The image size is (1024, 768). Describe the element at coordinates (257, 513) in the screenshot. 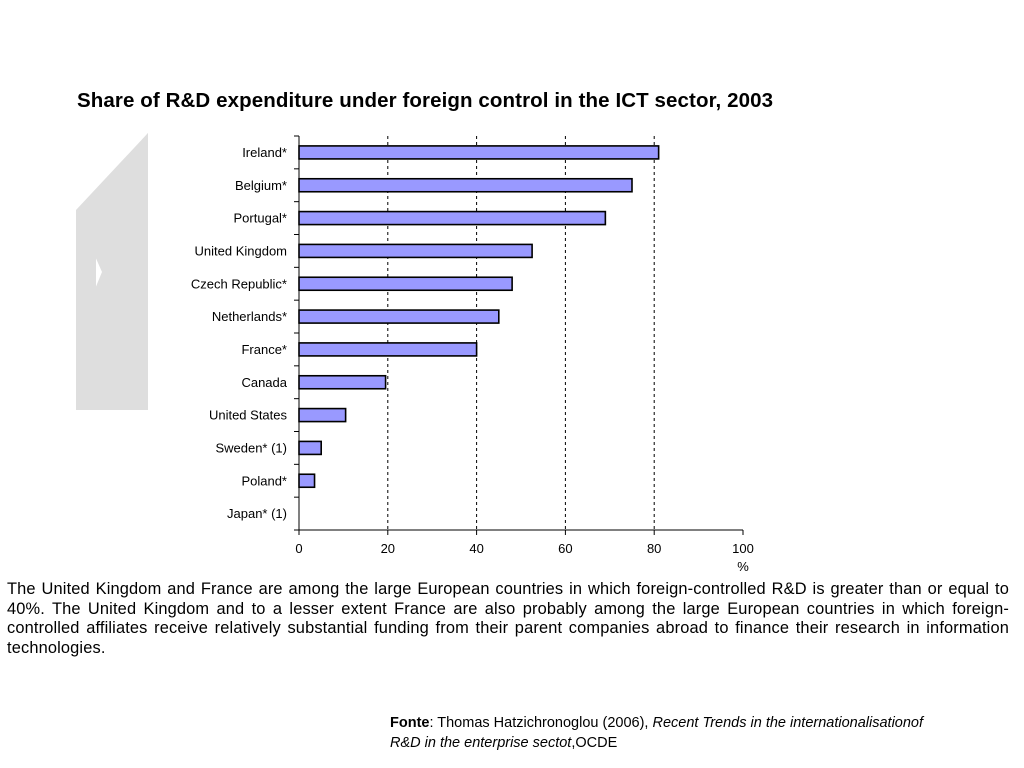

I see `category-label: Japan* (1)` at that location.